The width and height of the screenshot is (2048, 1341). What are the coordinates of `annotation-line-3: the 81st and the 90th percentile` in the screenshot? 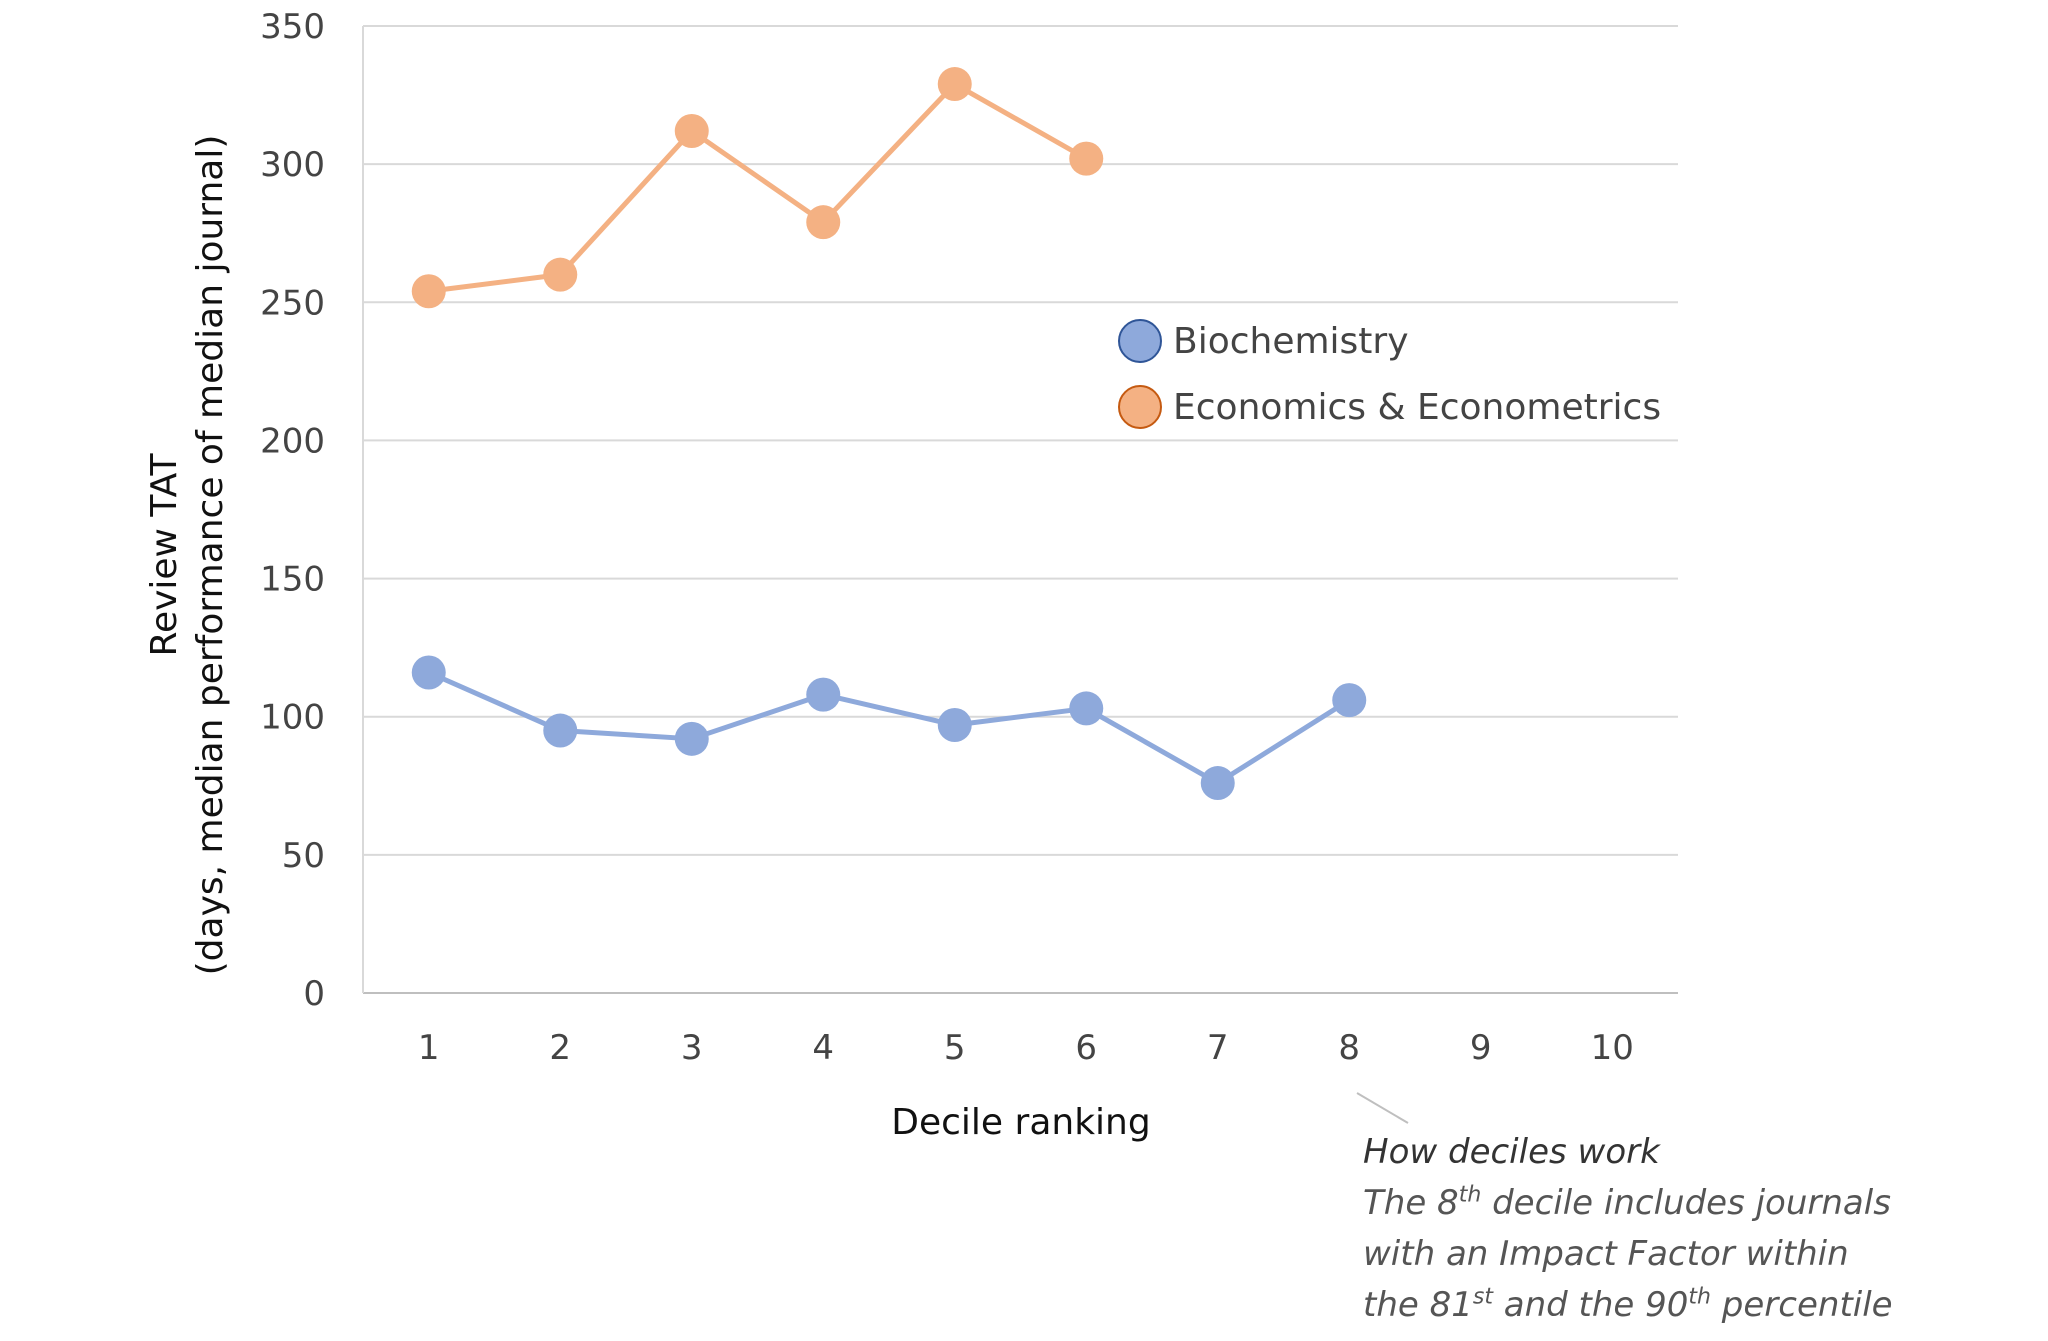 It's located at (1628, 1304).